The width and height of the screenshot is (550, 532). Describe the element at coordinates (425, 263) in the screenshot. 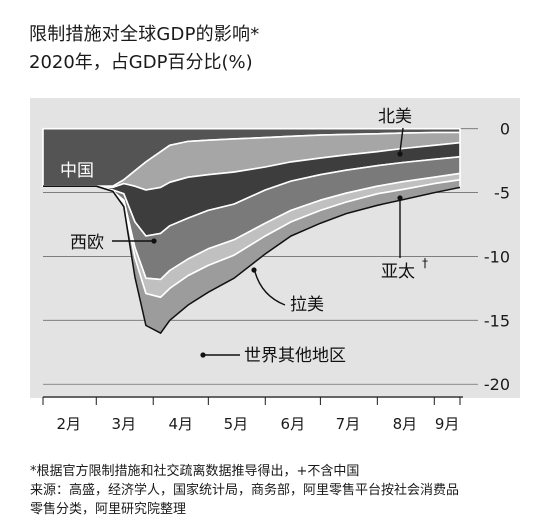

I see `label-asia-pacific-mark: †` at that location.